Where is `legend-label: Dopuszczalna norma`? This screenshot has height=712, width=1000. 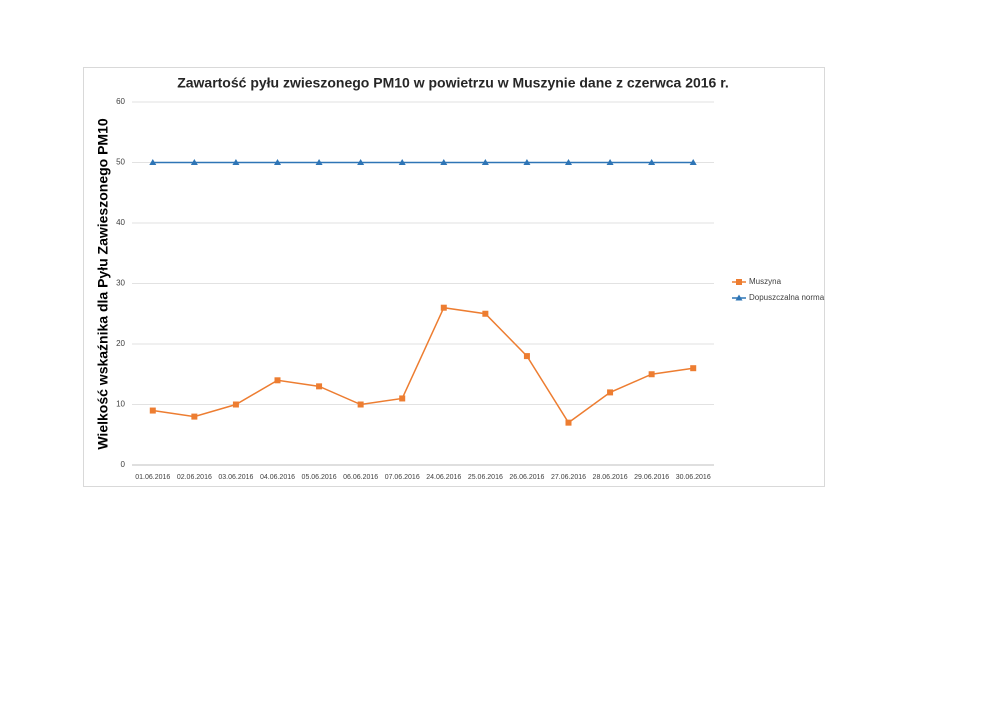 legend-label: Dopuszczalna norma is located at coordinates (787, 297).